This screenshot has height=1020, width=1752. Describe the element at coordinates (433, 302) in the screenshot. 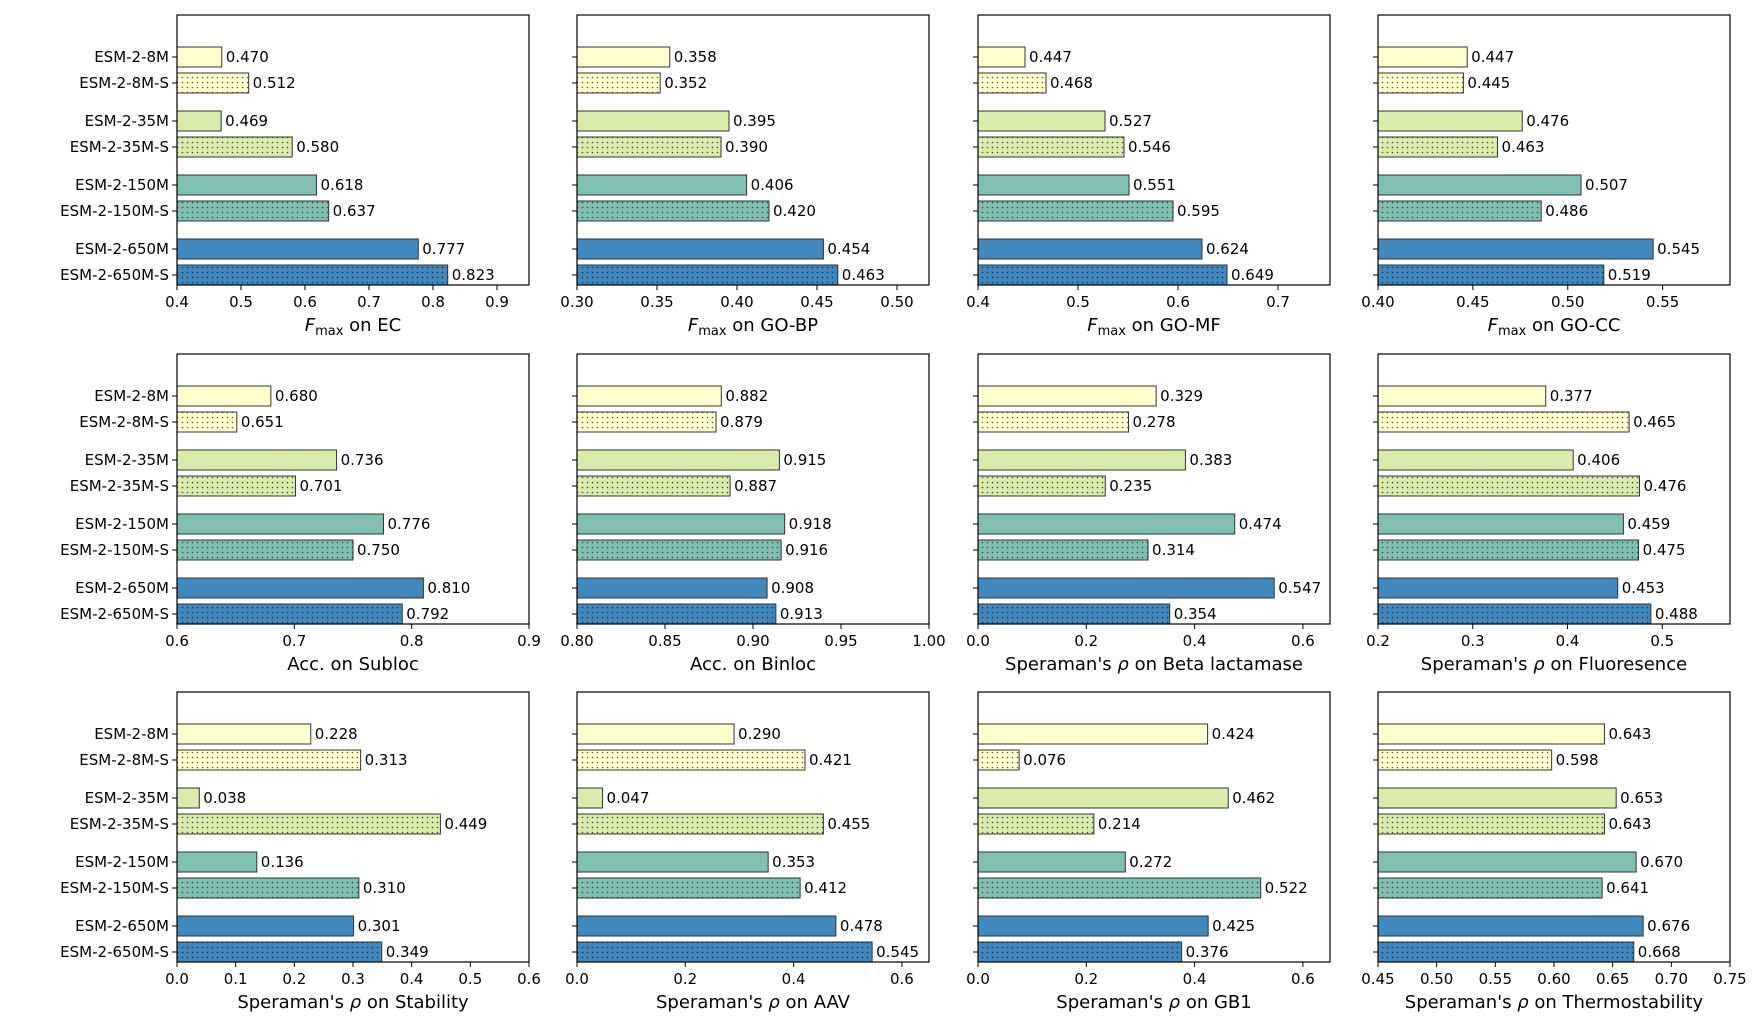

I see `xtick-label-ec-4: 0.8` at that location.